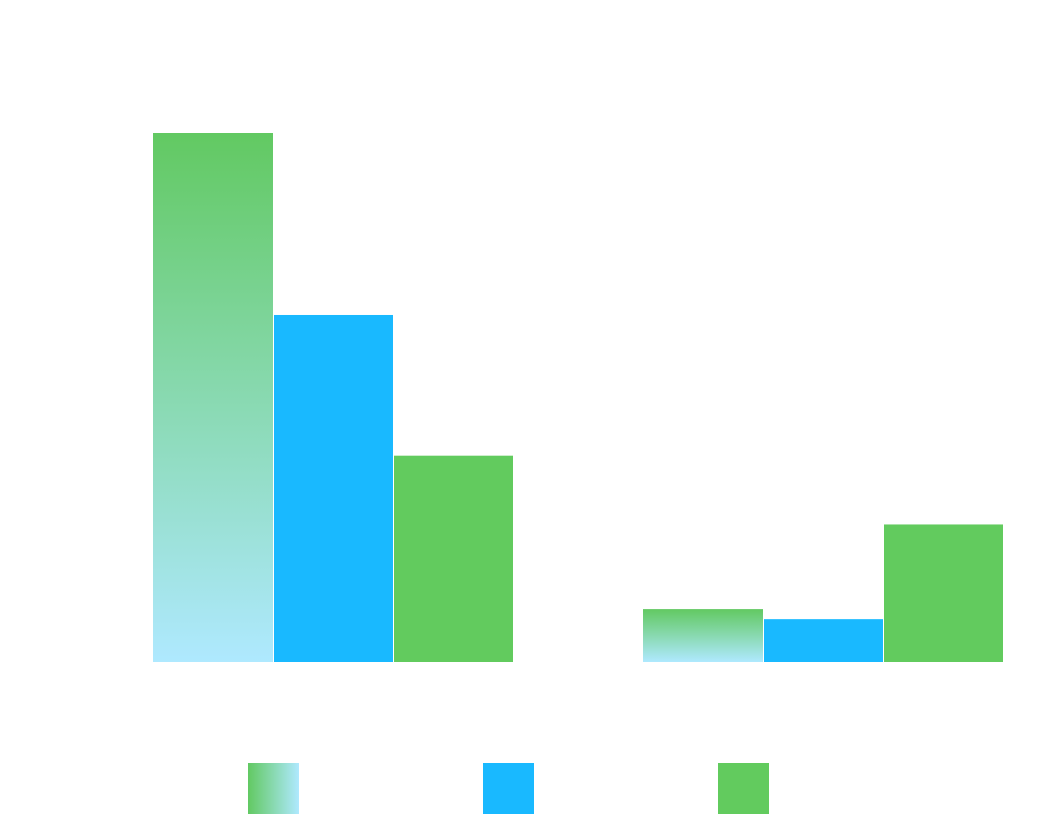 Image resolution: width=1062 pixels, height=815 pixels. I want to click on bar-group1-series2, so click(333, 488).